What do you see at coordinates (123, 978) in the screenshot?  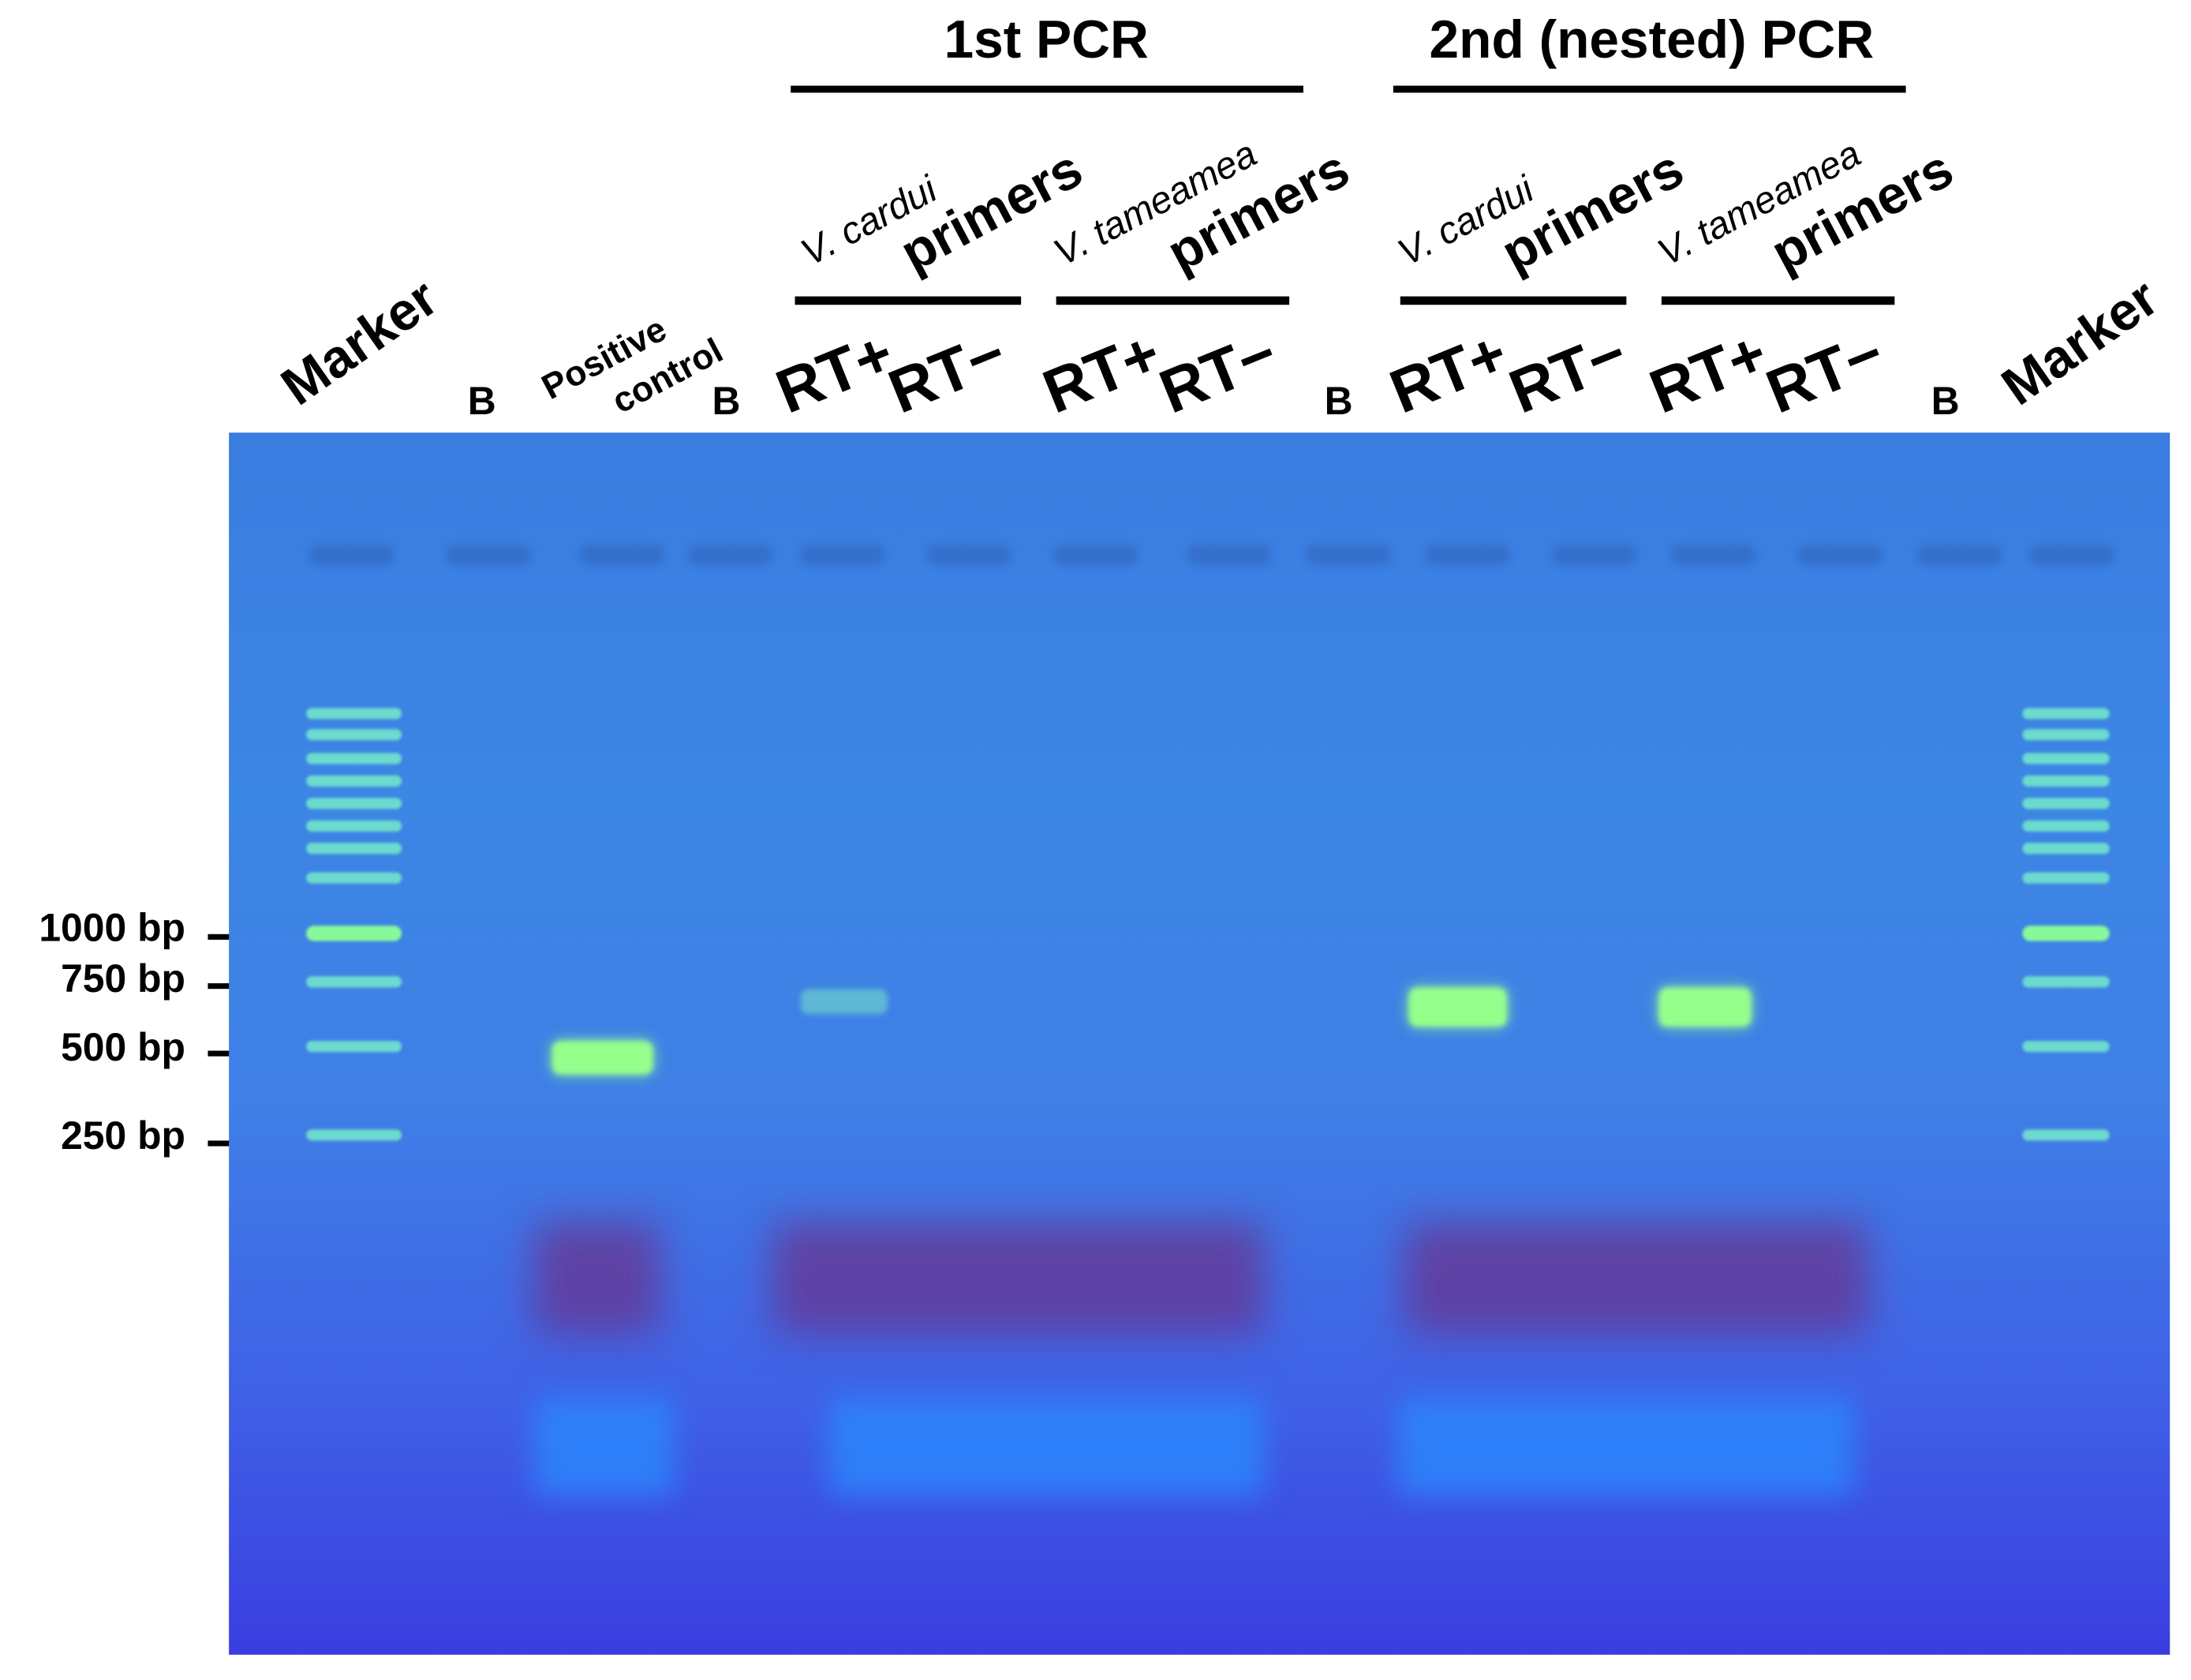 I see `size-label-750: 750 bp` at bounding box center [123, 978].